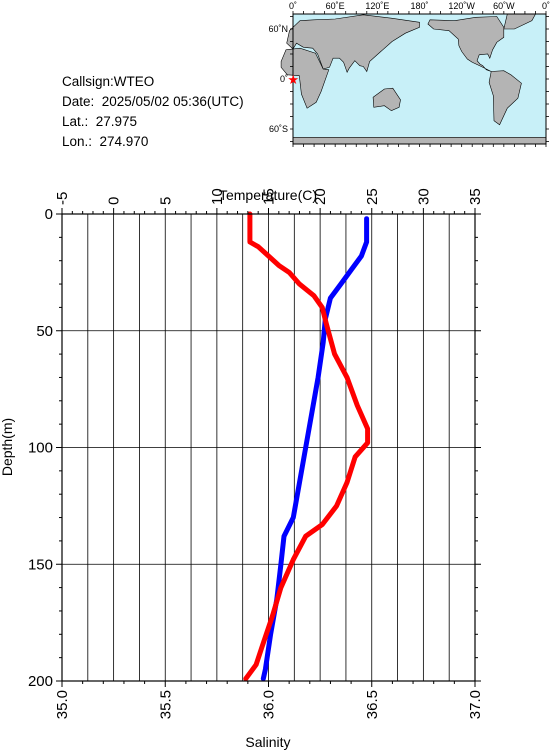 This screenshot has height=751, width=553. I want to click on salinity-tick-label: 37.0, so click(475, 704).